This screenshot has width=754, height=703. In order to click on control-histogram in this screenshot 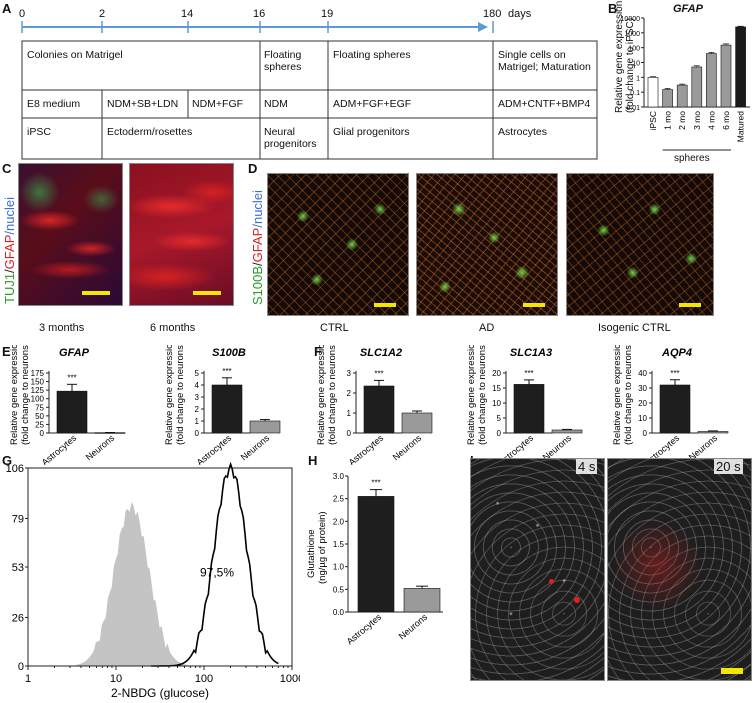, I will do `click(135, 583)`.